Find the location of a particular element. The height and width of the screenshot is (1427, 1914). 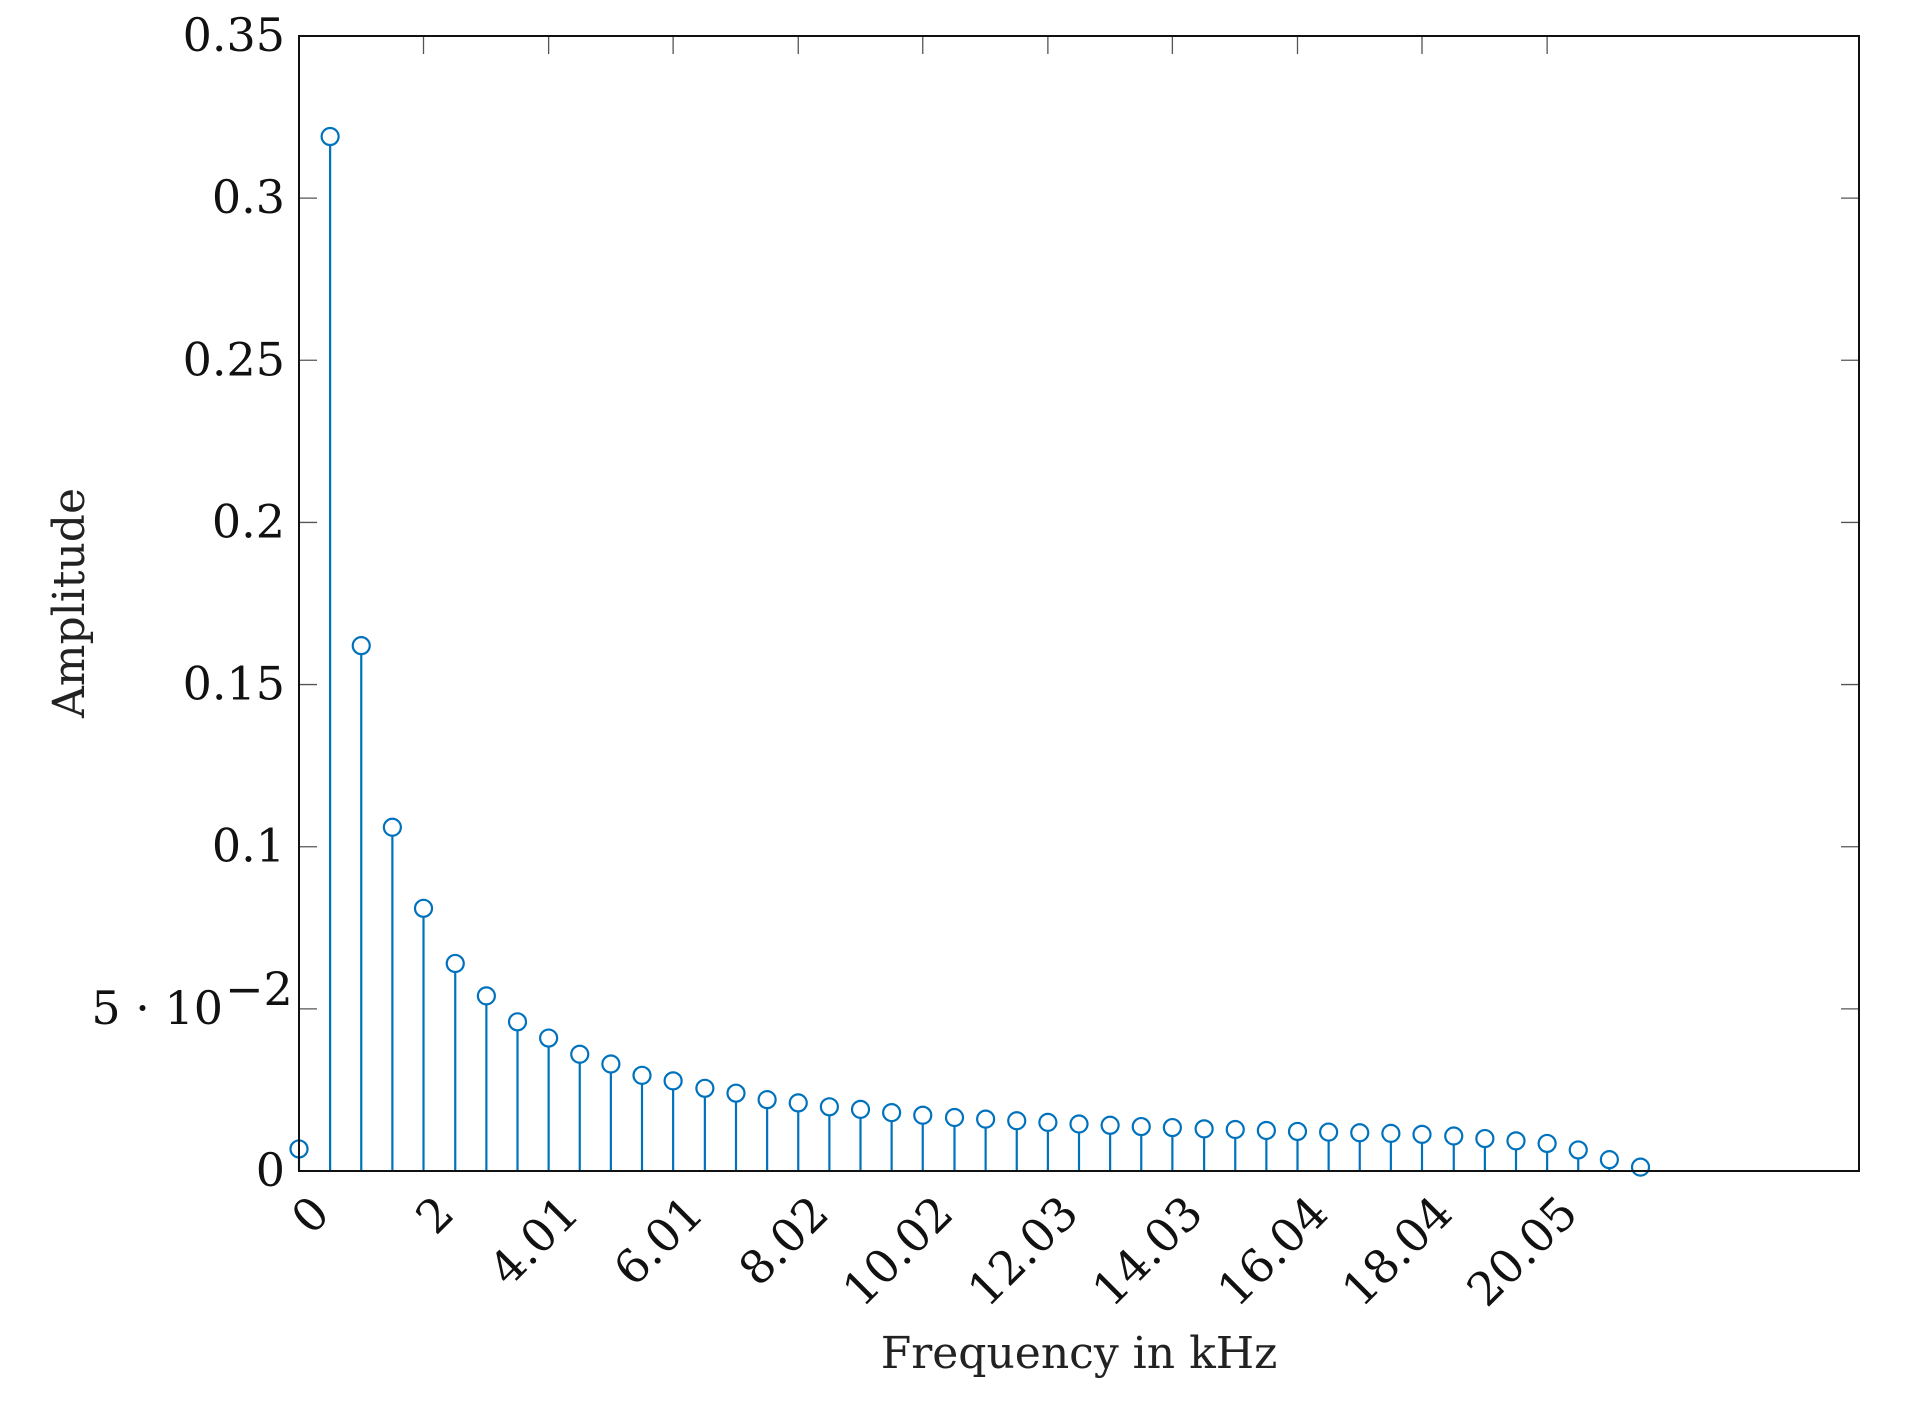

y-tick-label: 0.1 is located at coordinates (248, 846).